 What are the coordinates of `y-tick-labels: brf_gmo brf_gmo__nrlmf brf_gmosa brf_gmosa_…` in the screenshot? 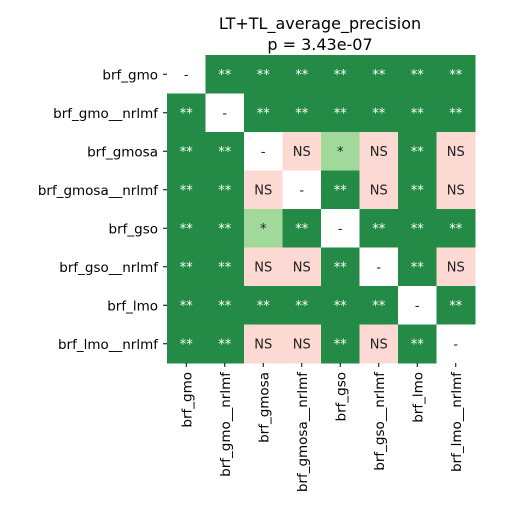 It's located at (102, 210).